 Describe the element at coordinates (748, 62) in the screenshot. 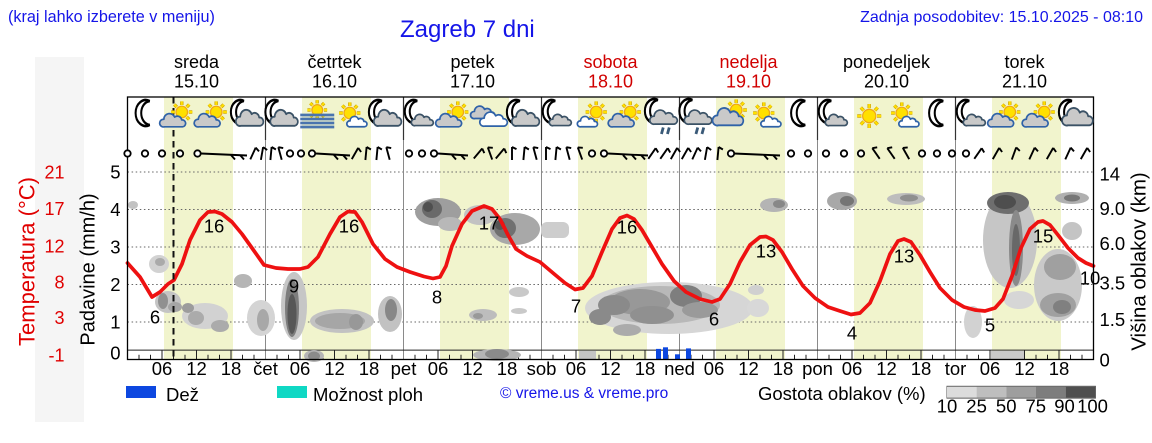

I see `svg-text: nedelja` at that location.